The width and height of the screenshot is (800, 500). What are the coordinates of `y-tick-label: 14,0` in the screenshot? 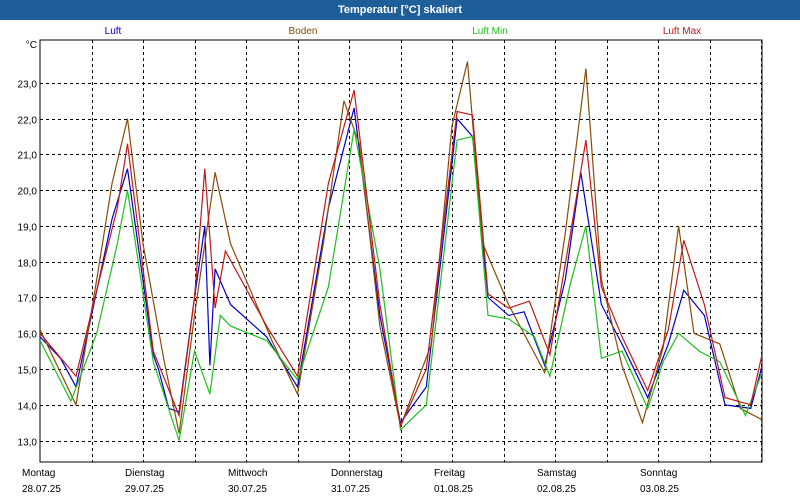 It's located at (28, 407).